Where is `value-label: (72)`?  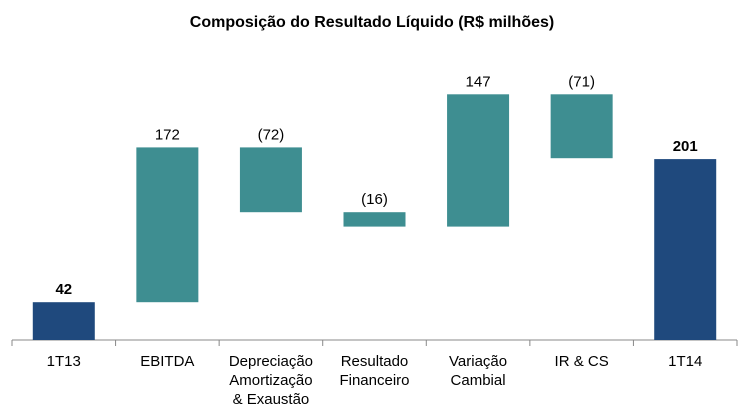 value-label: (72) is located at coordinates (271, 134).